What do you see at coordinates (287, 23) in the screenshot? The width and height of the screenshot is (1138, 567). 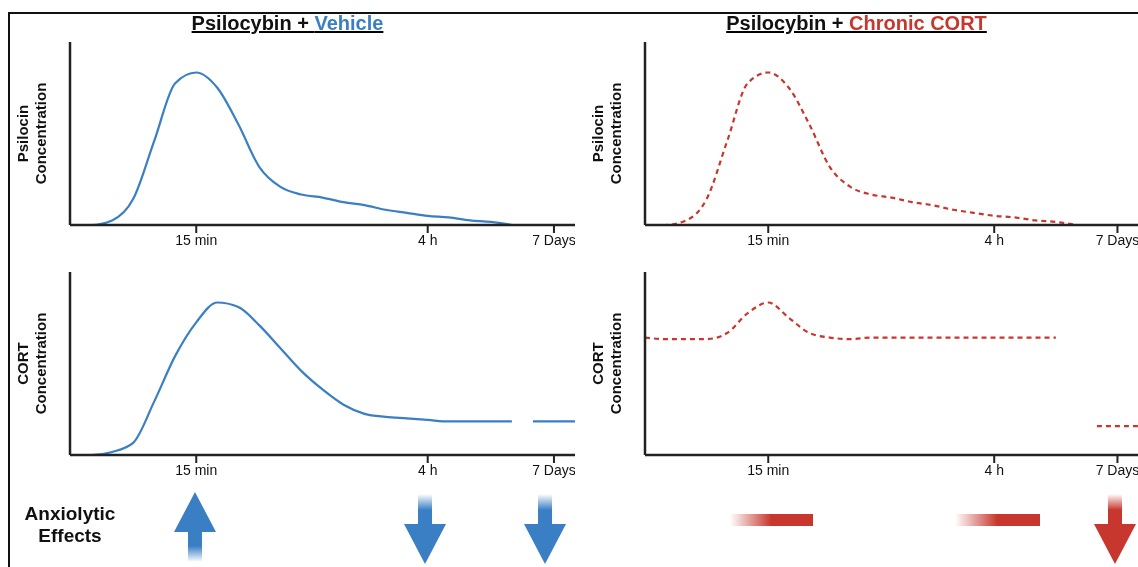 I see `chart-title: Psilocybin + Vehicle` at bounding box center [287, 23].